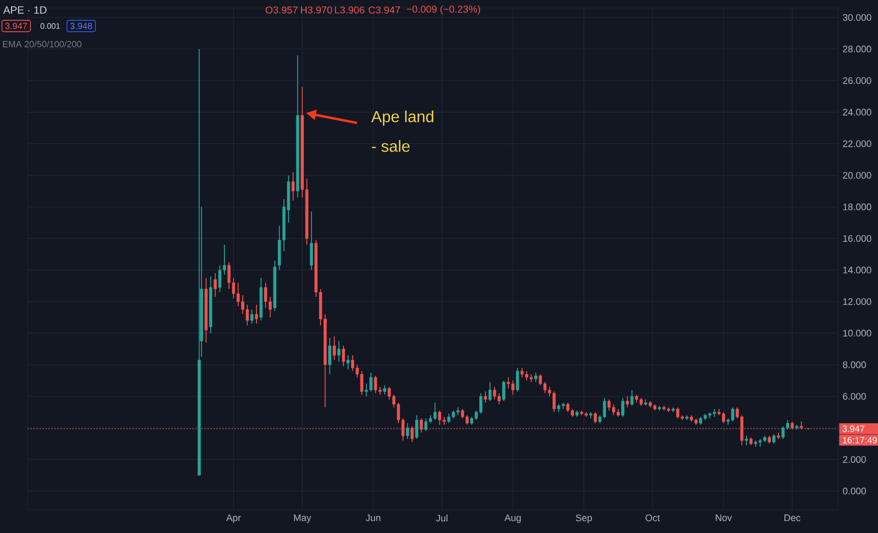 Image resolution: width=878 pixels, height=533 pixels. Describe the element at coordinates (857, 175) in the screenshot. I see `y-tick-label: 20.000` at that location.